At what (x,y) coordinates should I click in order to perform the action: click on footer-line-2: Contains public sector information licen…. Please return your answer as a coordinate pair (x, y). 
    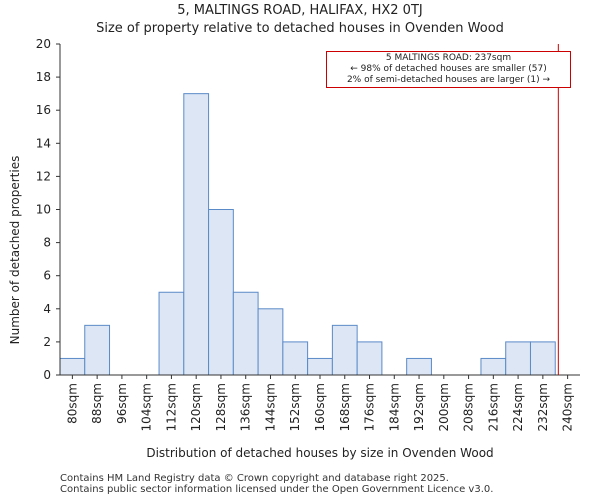
    Looking at the image, I should click on (277, 489).